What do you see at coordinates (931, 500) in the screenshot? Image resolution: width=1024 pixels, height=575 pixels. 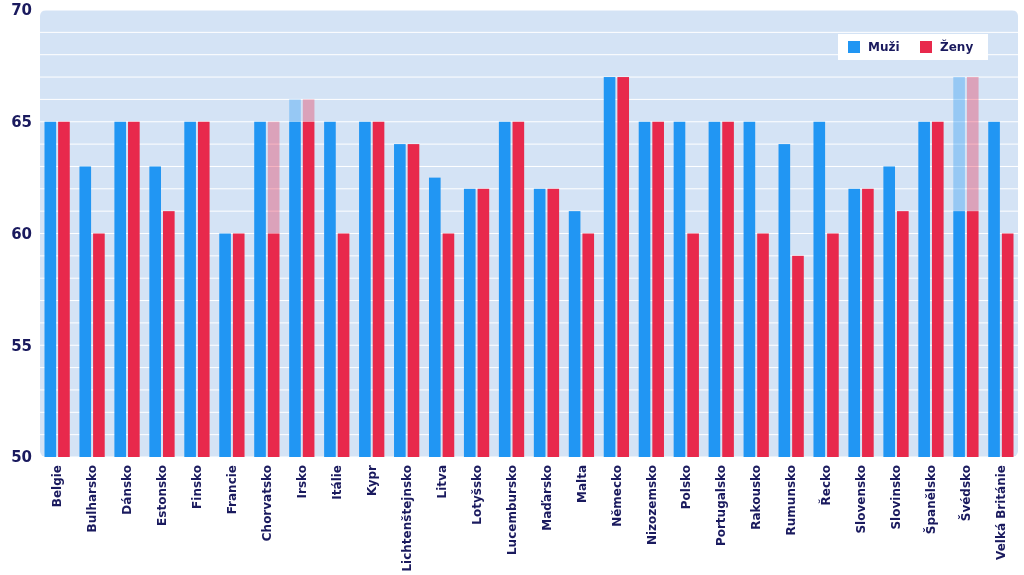 I see `x-tick-label: Španělsko` at bounding box center [931, 500].